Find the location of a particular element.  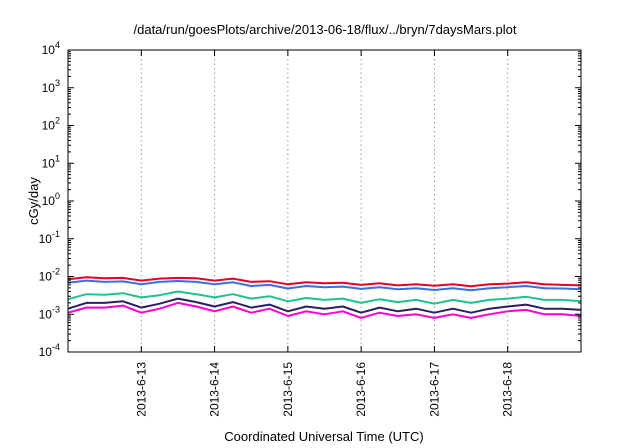

x-tick-label-1: 2013-6-14 is located at coordinates (215, 389).